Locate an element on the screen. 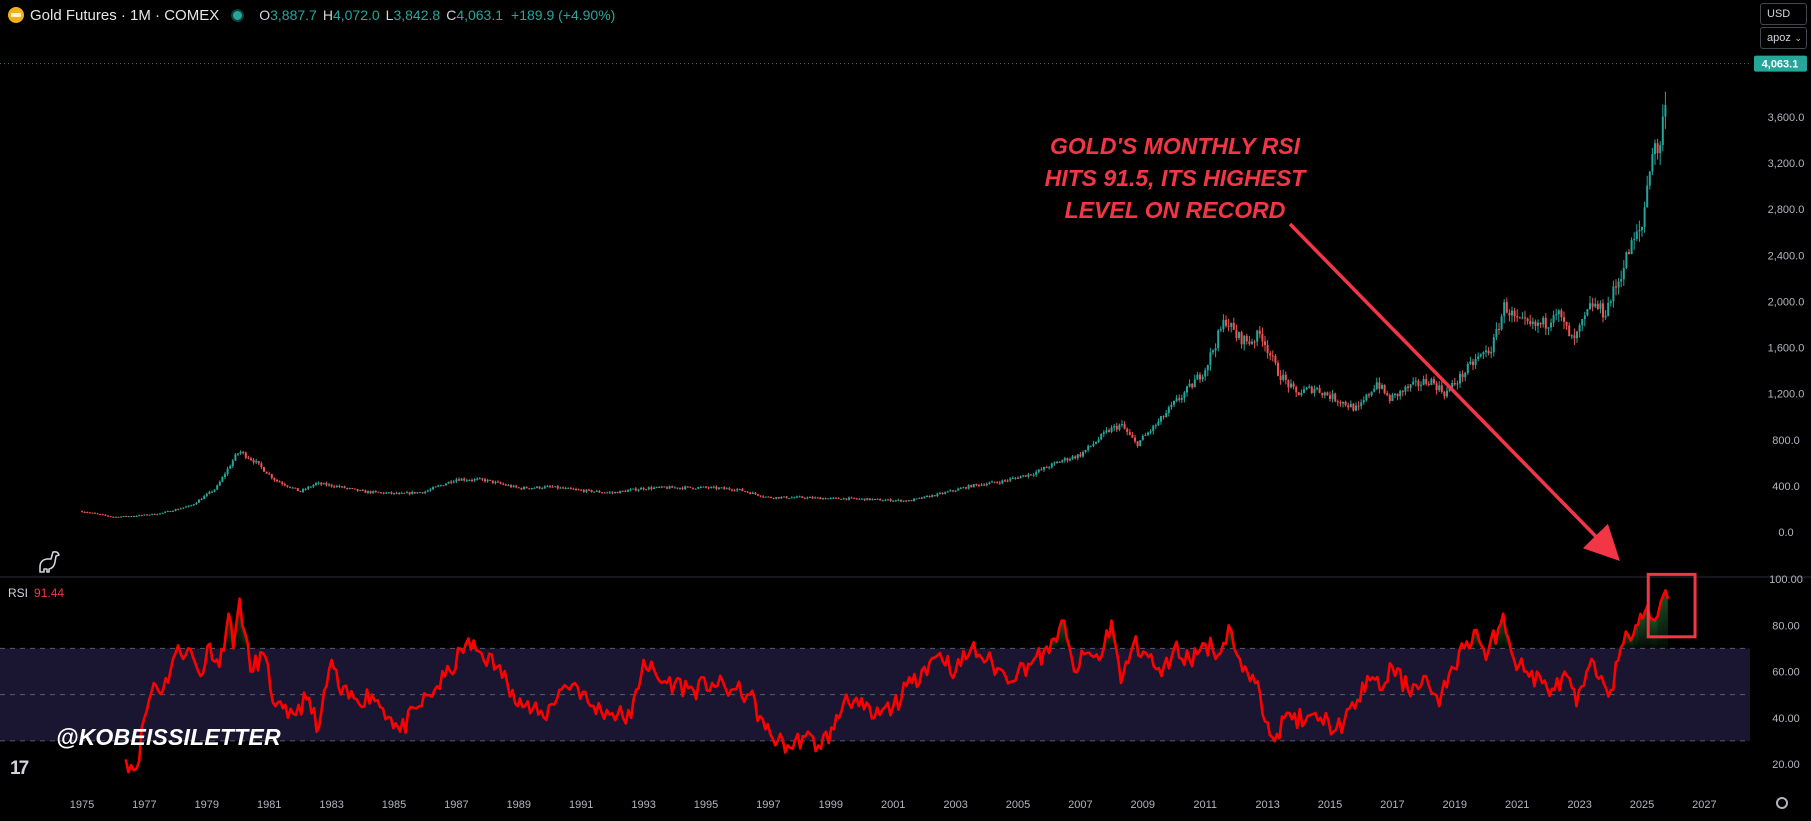 This screenshot has width=1811, height=821. chevron-down-icon: ⌄ is located at coordinates (1798, 38).